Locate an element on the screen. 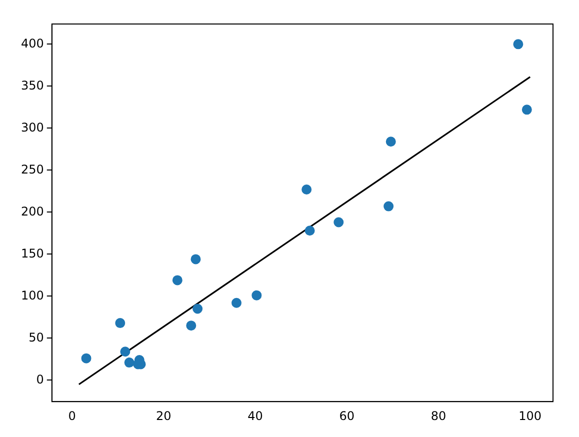  y-tick-label: 350 is located at coordinates (32, 85).